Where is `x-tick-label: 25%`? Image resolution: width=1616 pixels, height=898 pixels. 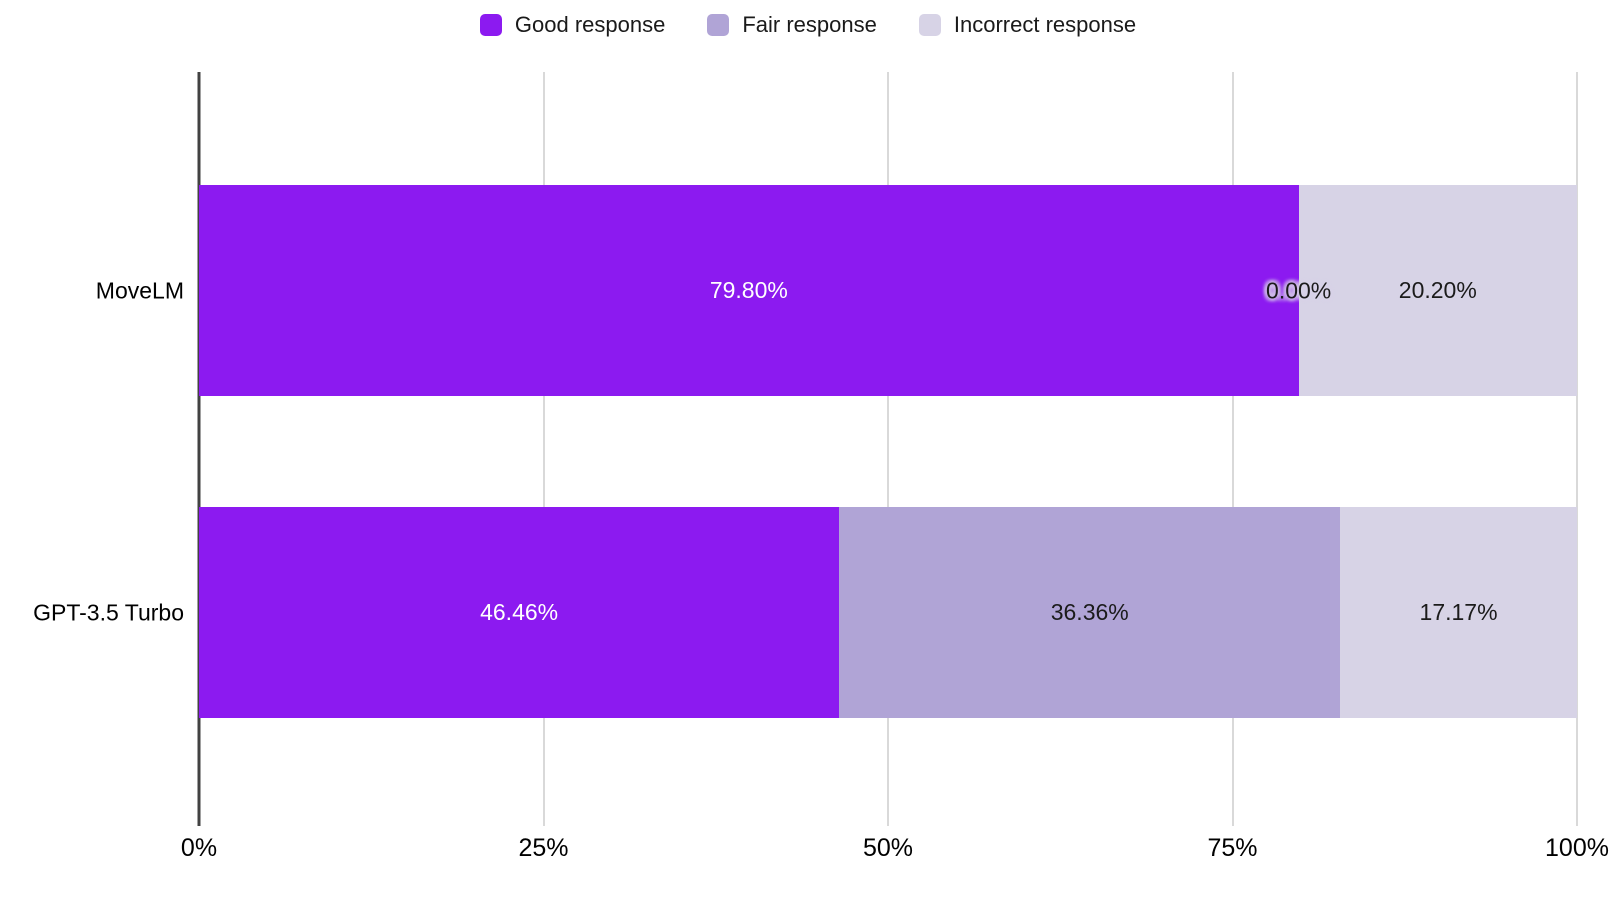 x-tick-label: 25% is located at coordinates (543, 848).